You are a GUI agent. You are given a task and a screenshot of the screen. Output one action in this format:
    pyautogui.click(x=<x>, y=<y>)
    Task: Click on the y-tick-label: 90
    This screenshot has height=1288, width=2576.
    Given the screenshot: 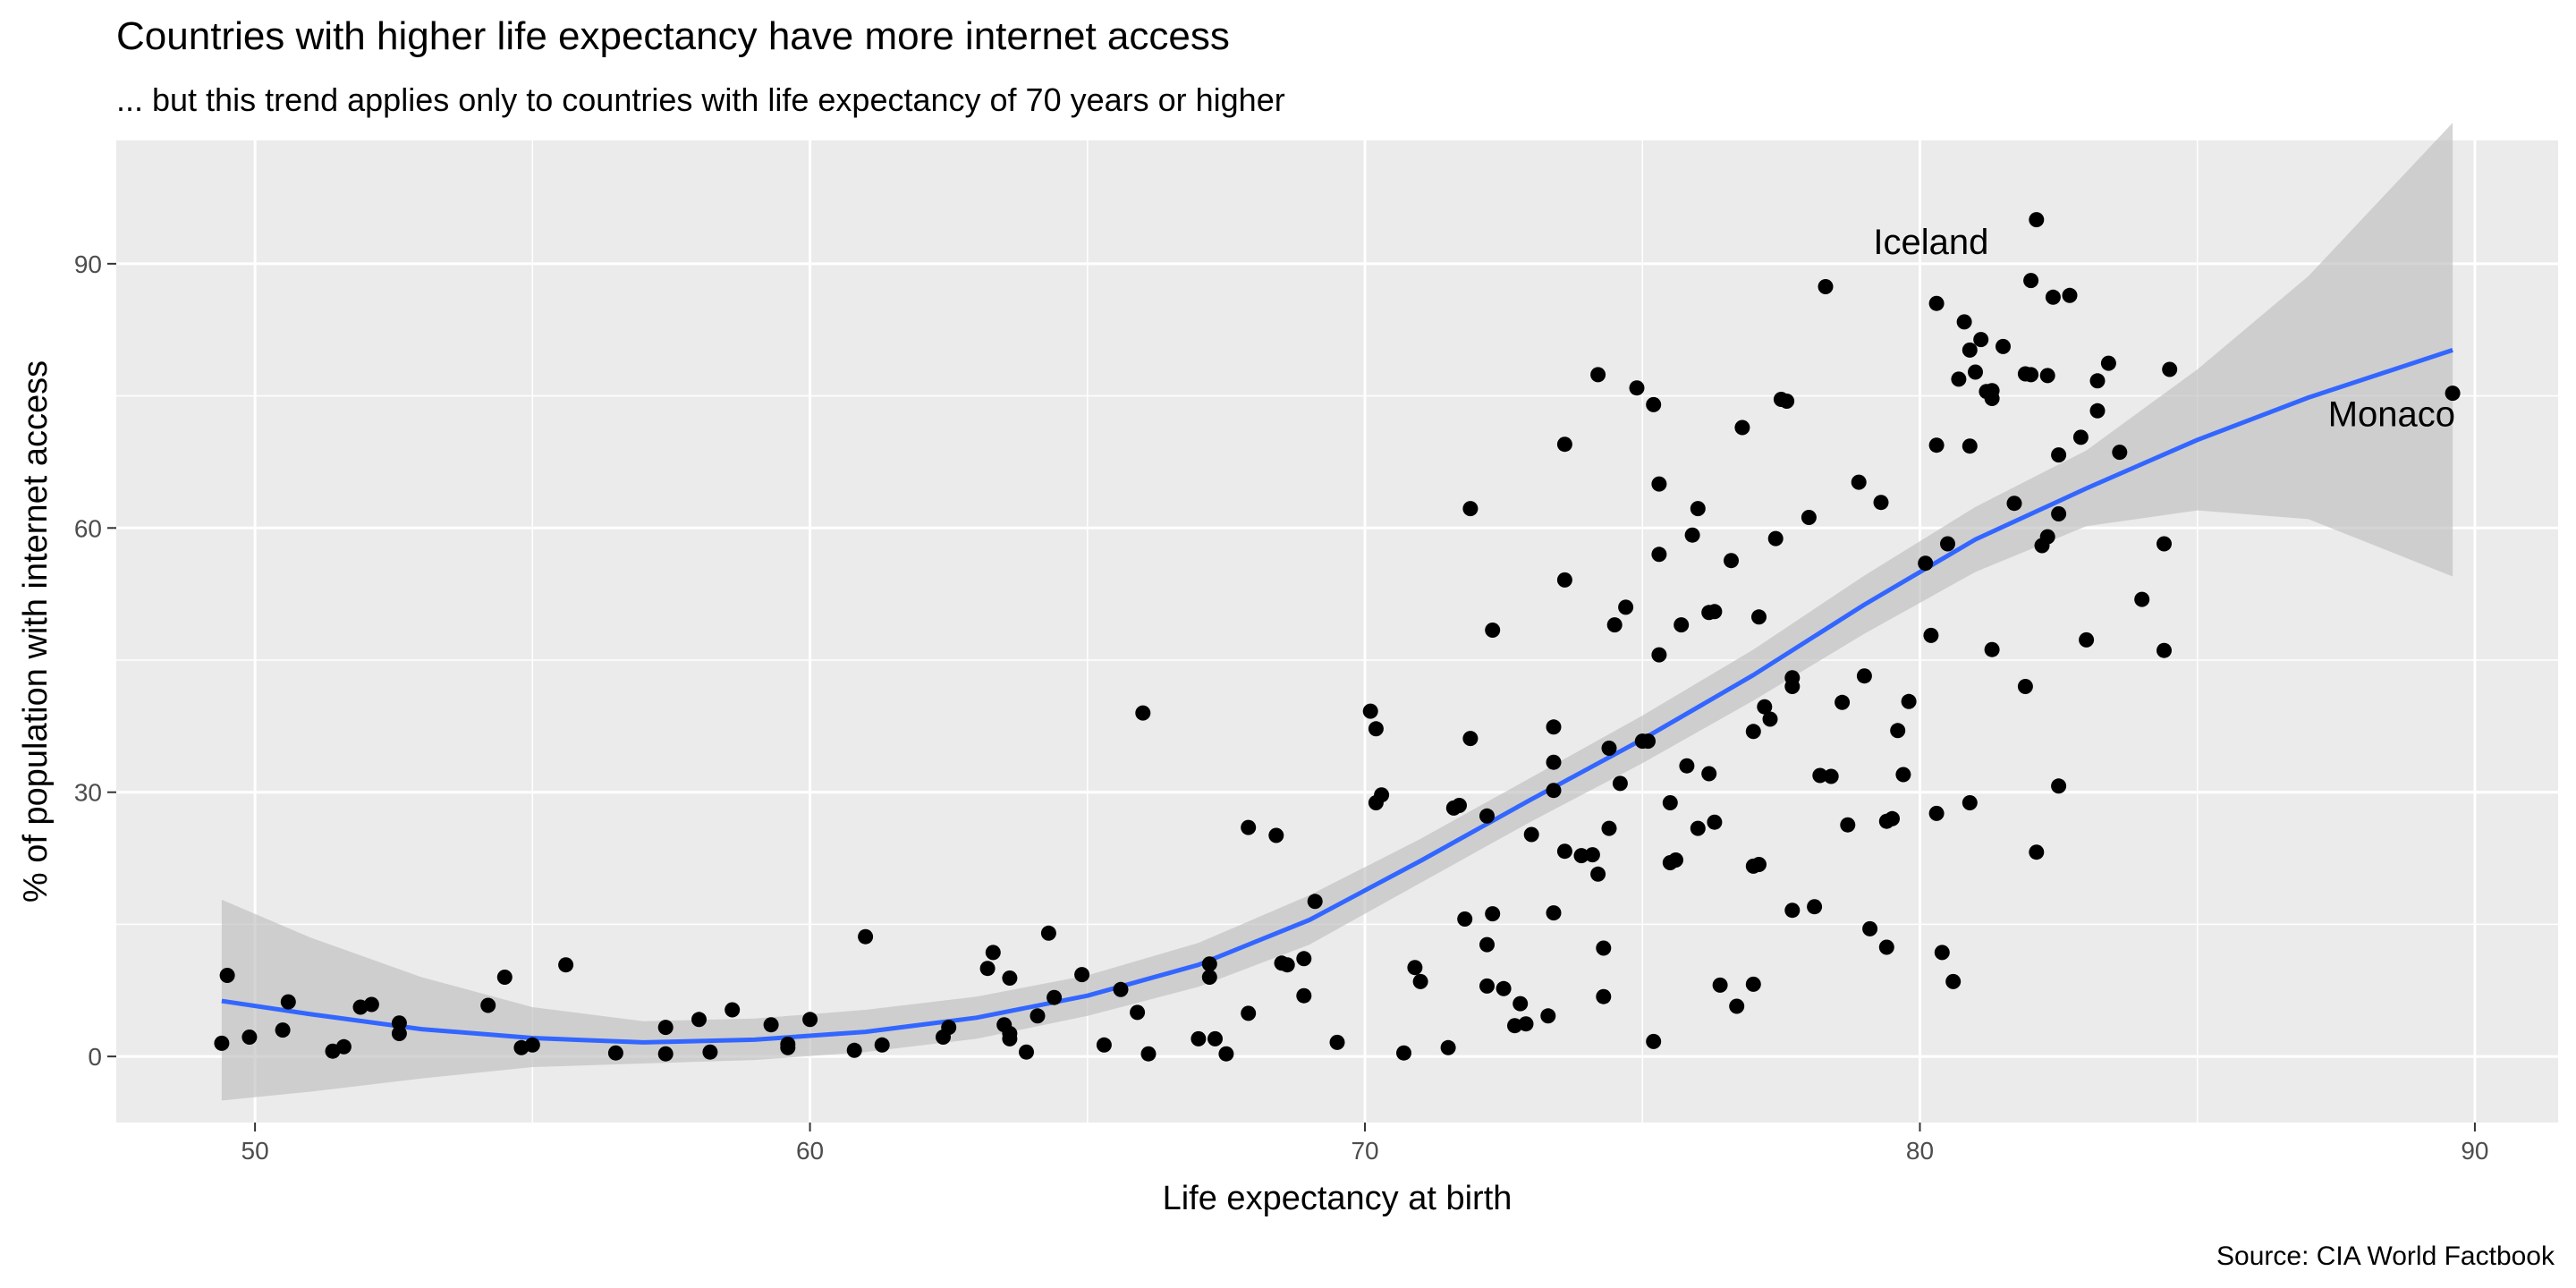 What is the action you would take?
    pyautogui.click(x=88, y=264)
    